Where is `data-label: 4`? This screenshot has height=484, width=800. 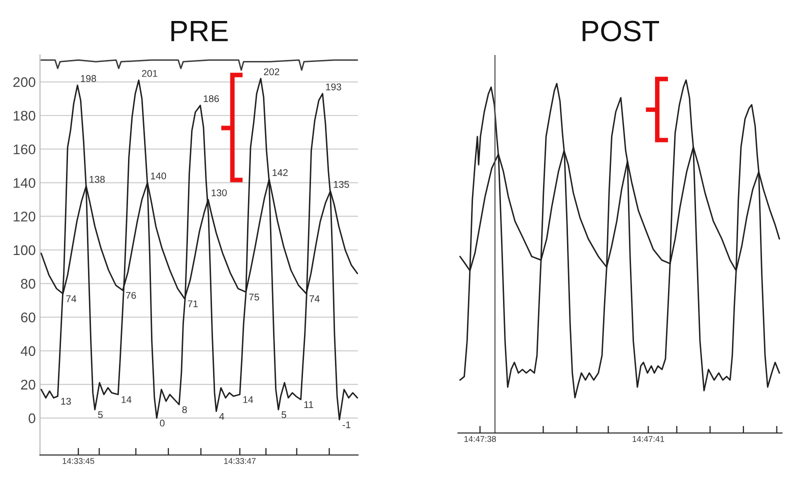 data-label: 4 is located at coordinates (221, 416).